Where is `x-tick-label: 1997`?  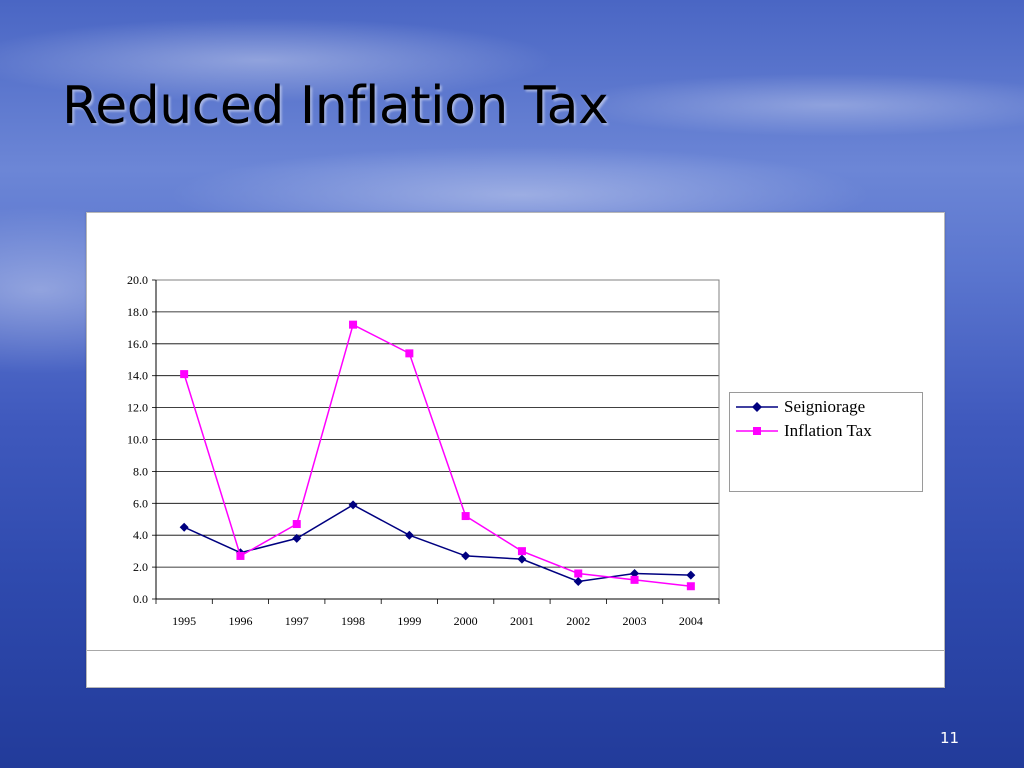
x-tick-label: 1997 is located at coordinates (297, 621).